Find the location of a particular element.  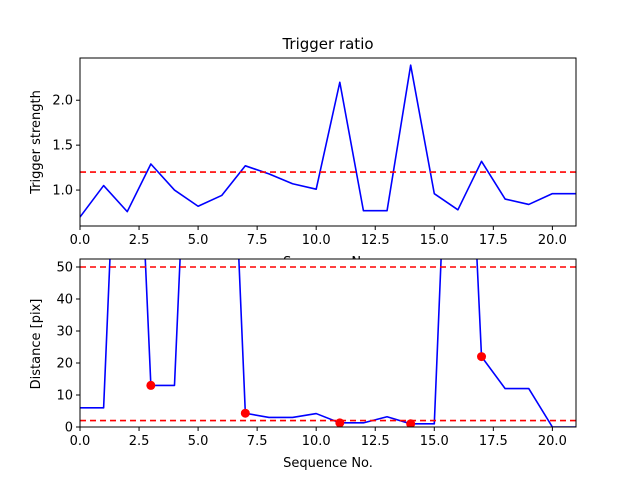

x-axis-label: Sequence No. is located at coordinates (328, 463).